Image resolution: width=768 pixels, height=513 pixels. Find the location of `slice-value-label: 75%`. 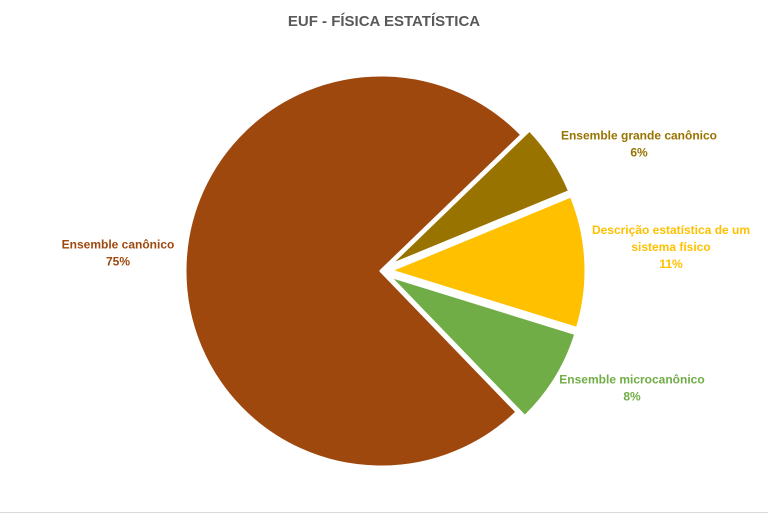

slice-value-label: 75% is located at coordinates (118, 262).